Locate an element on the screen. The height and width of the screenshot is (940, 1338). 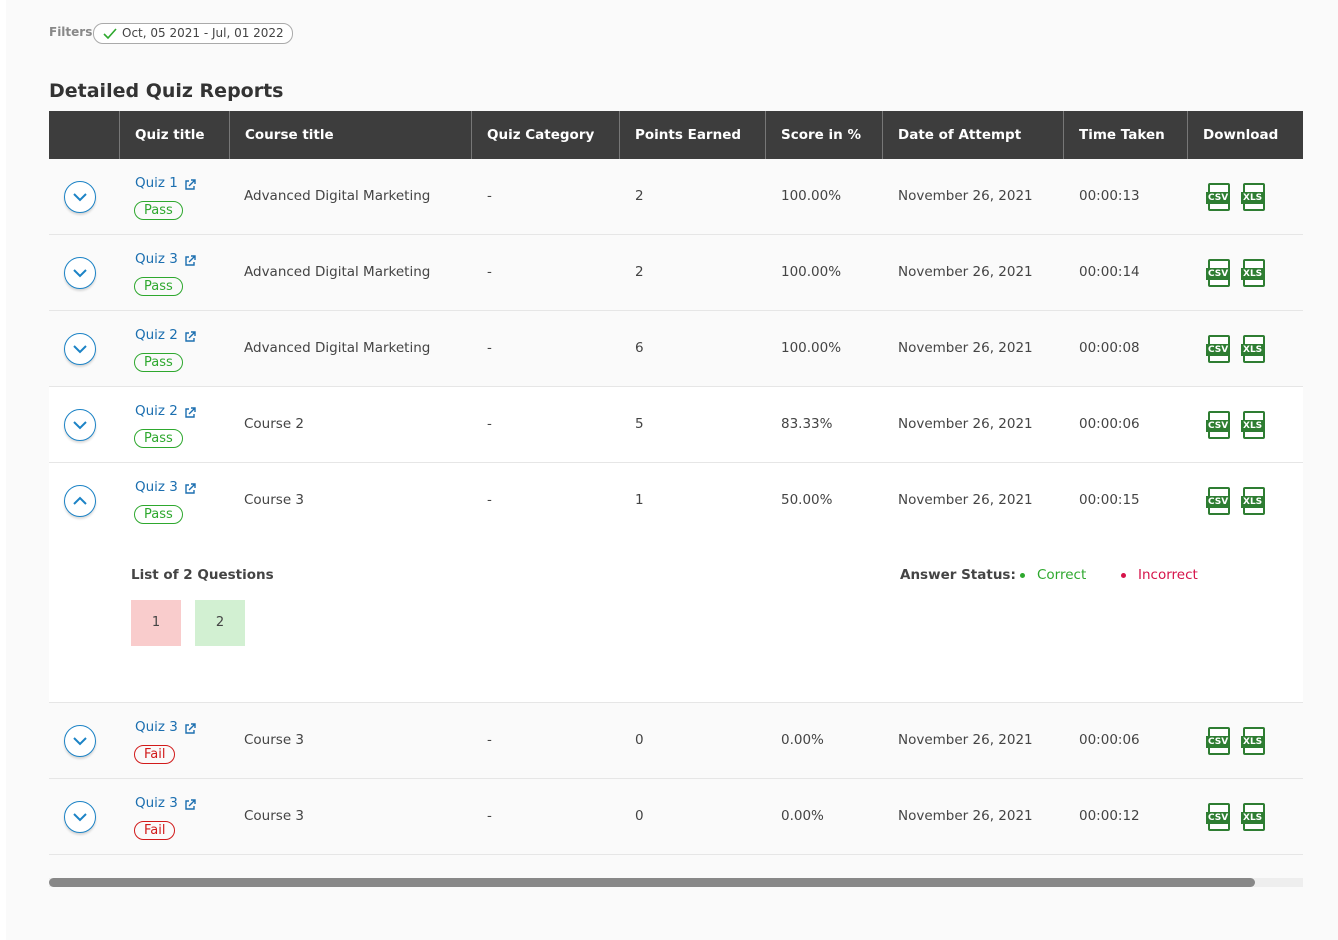
question-box: 1 is located at coordinates (156, 623).